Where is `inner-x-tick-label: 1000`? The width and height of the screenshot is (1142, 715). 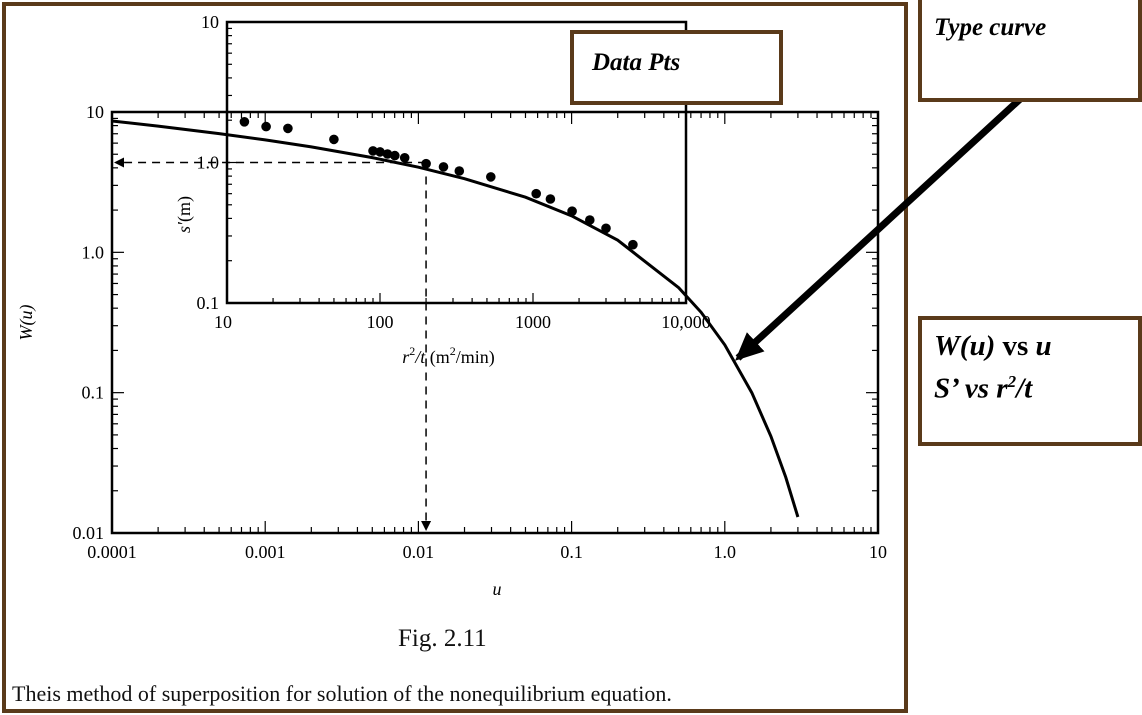 inner-x-tick-label: 1000 is located at coordinates (533, 322).